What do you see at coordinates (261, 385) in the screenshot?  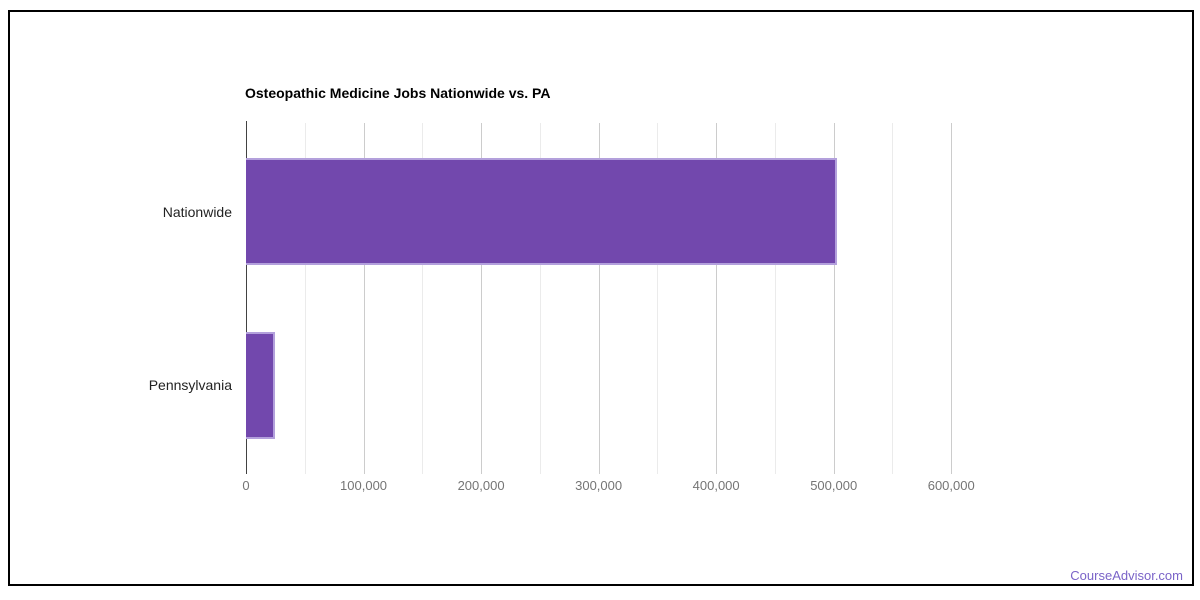 I see `bar-pennsylvania` at bounding box center [261, 385].